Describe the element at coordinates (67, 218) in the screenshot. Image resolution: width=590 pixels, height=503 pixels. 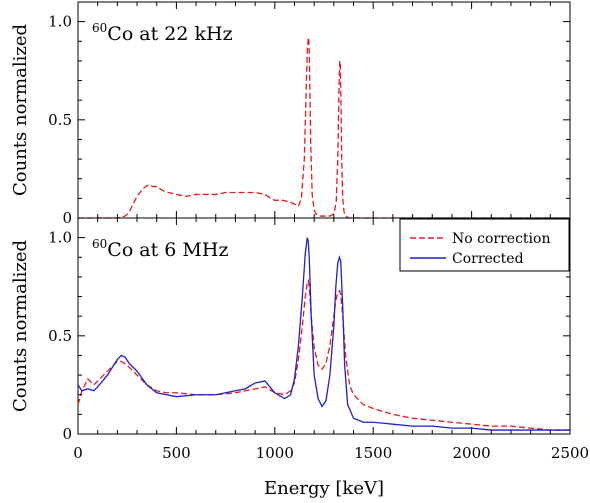
I see `panel-top-y-tick-label: 0` at that location.